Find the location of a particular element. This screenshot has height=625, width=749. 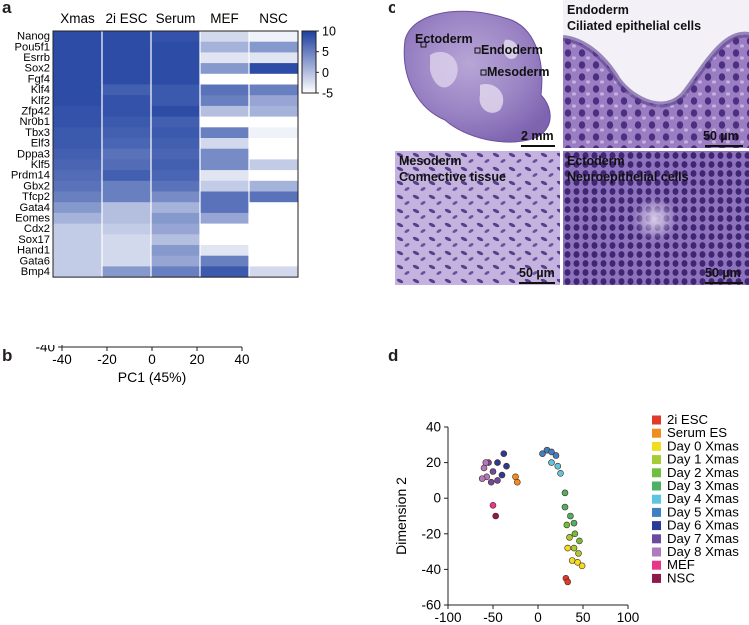

legend-label: Day 2 Xmas is located at coordinates (703, 472).